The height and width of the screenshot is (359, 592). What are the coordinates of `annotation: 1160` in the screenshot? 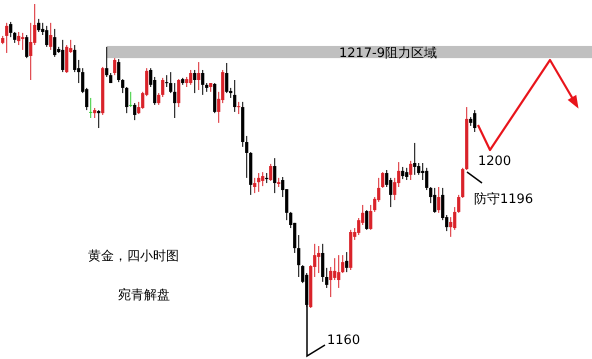 It's located at (333, 331).